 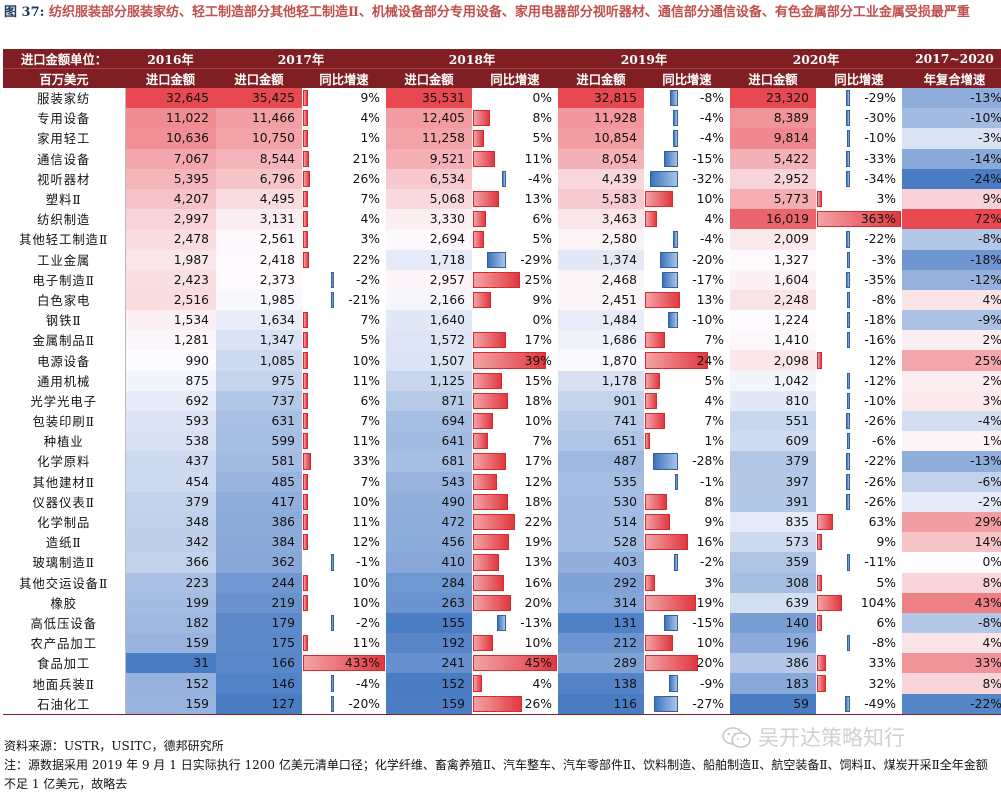 What do you see at coordinates (601, 98) in the screenshot?
I see `import-value-2019: 32,815` at bounding box center [601, 98].